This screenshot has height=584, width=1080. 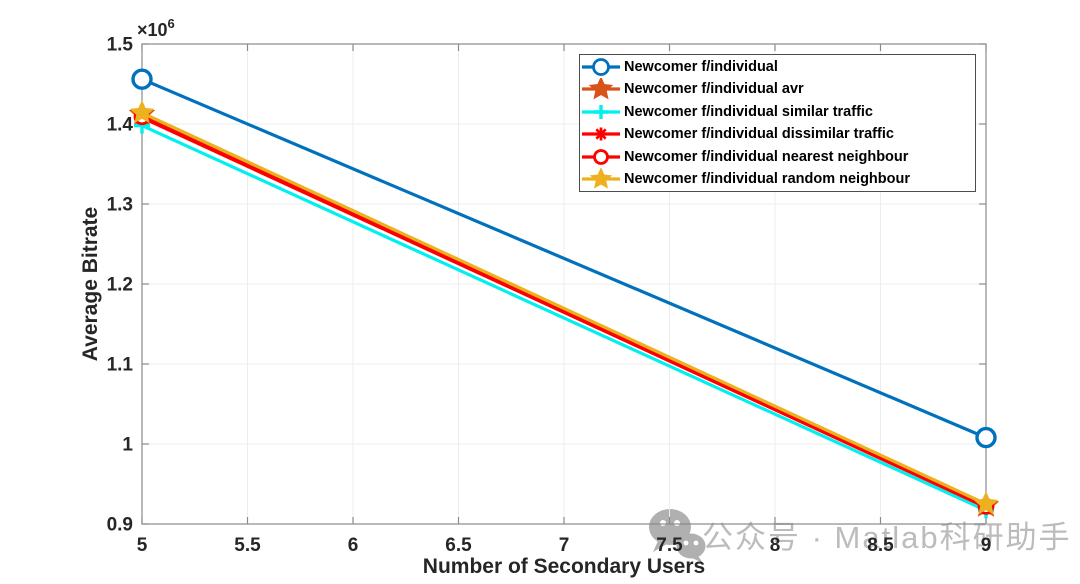 I want to click on legend-item: Newcomer f/individual nearest neighbour, so click(x=777, y=157).